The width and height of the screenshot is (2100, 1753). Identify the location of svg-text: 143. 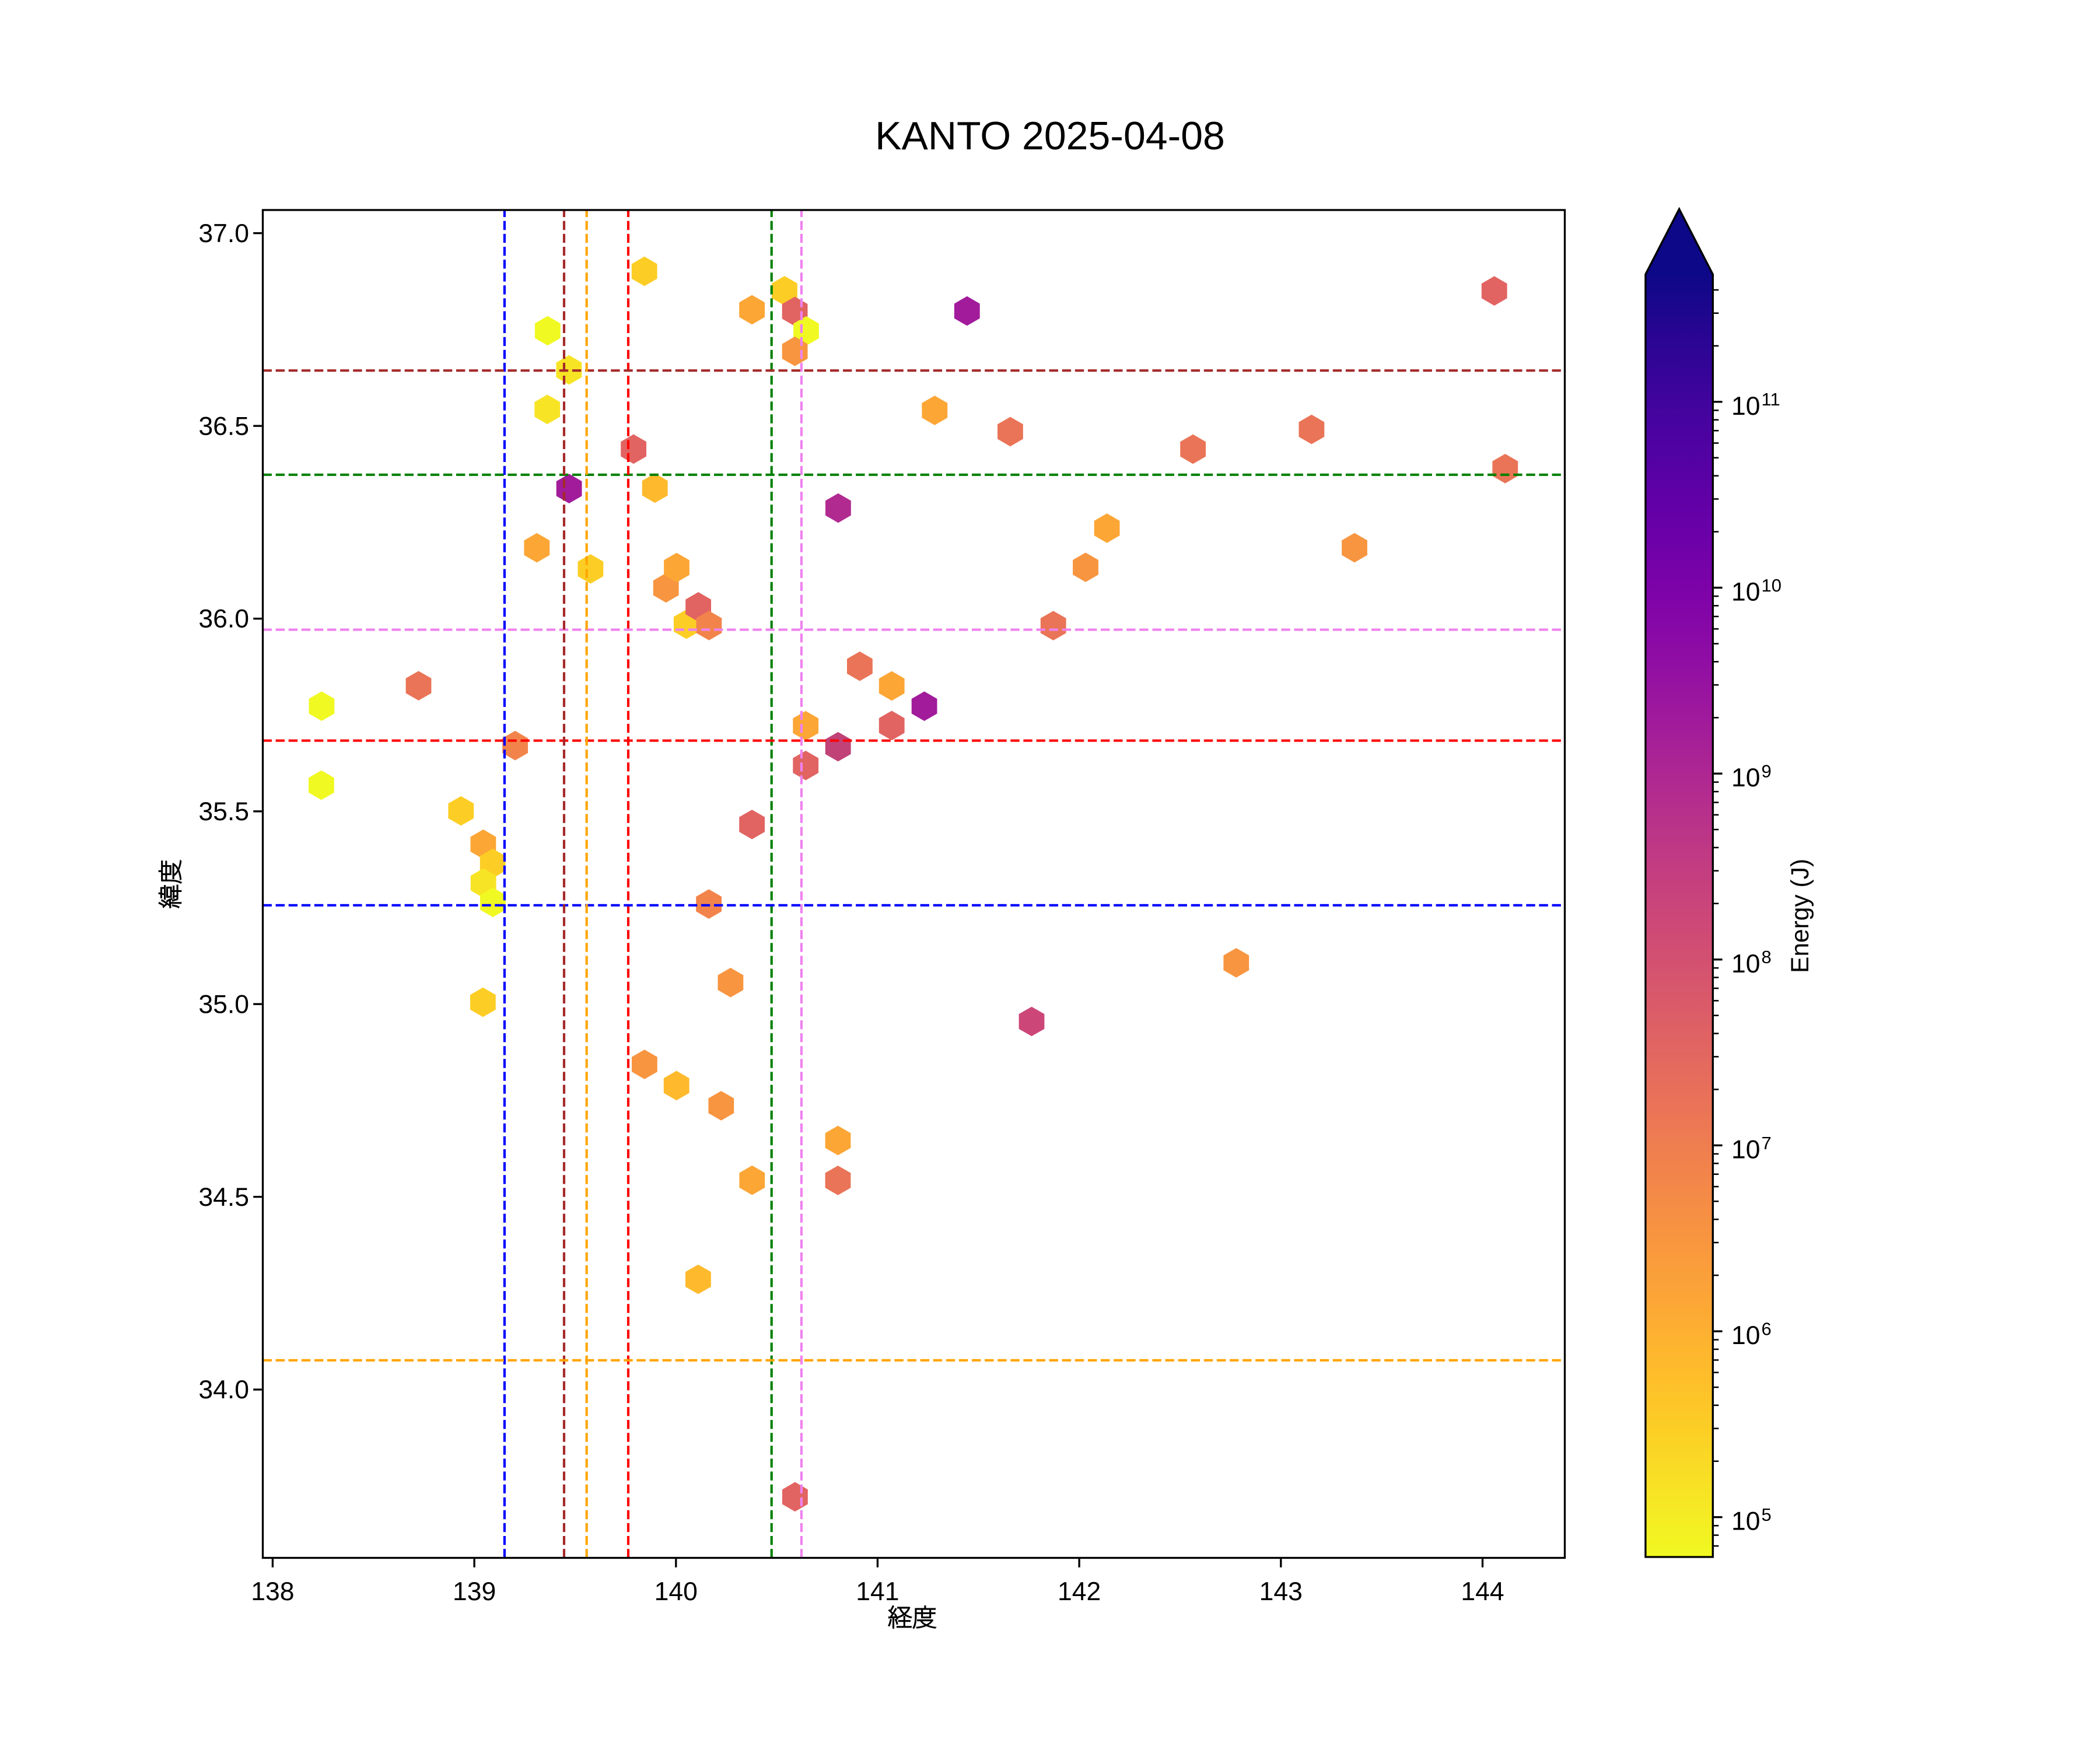
(1281, 1591).